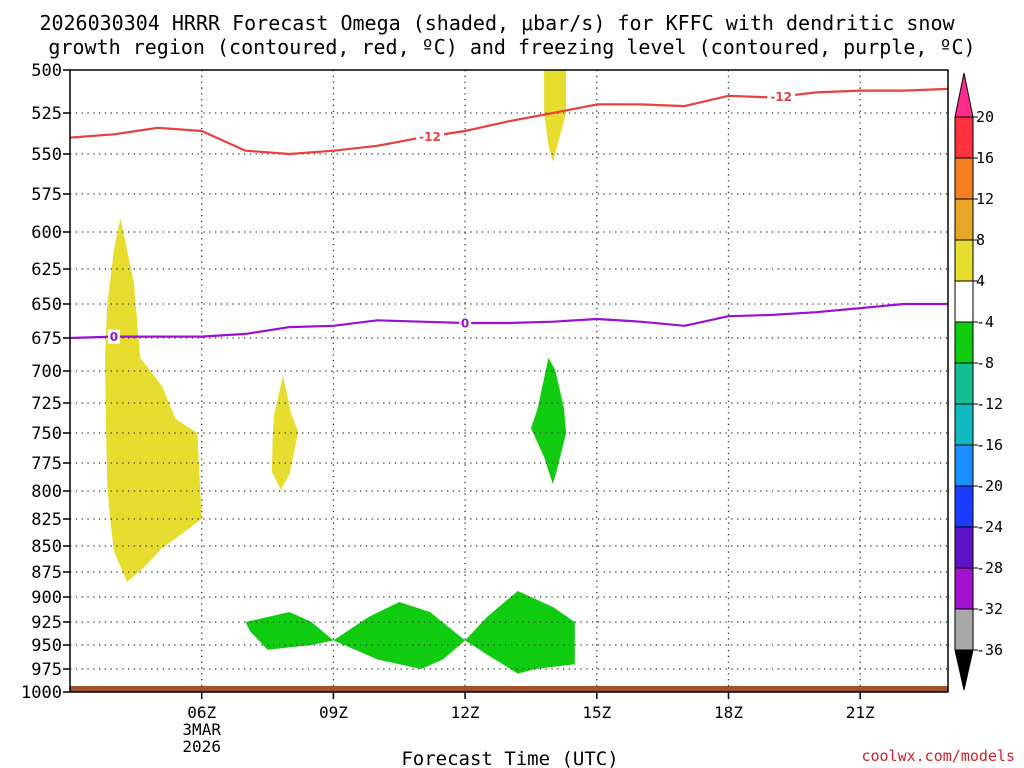  Describe the element at coordinates (508, 321) in the screenshot. I see `contour-0c-line` at that location.